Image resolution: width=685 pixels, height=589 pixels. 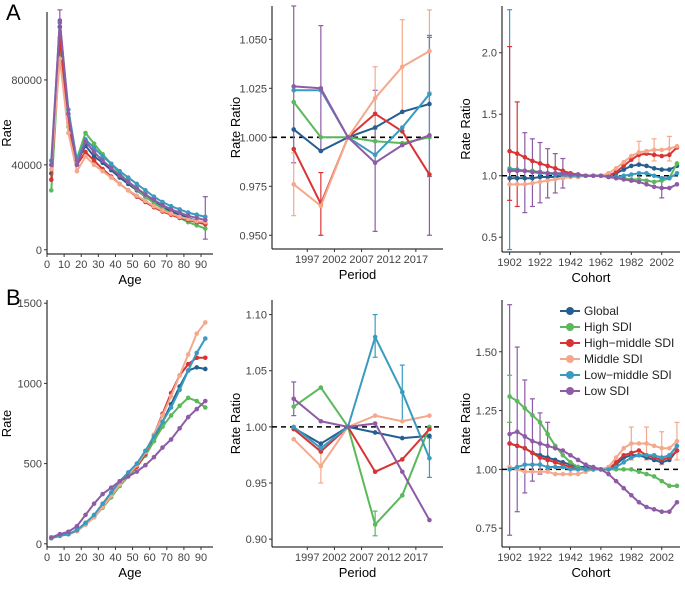 What do you see at coordinates (601, 558) in the screenshot?
I see `x-tick-label: 1962` at bounding box center [601, 558].